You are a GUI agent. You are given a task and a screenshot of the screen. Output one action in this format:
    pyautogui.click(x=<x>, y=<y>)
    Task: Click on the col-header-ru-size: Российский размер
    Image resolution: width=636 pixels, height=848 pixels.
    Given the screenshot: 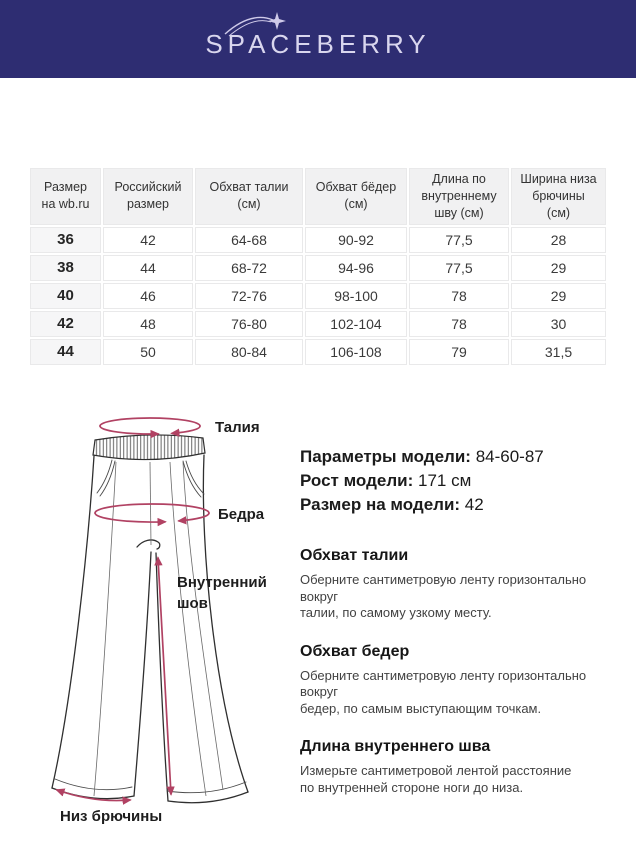 What is the action you would take?
    pyautogui.click(x=148, y=196)
    